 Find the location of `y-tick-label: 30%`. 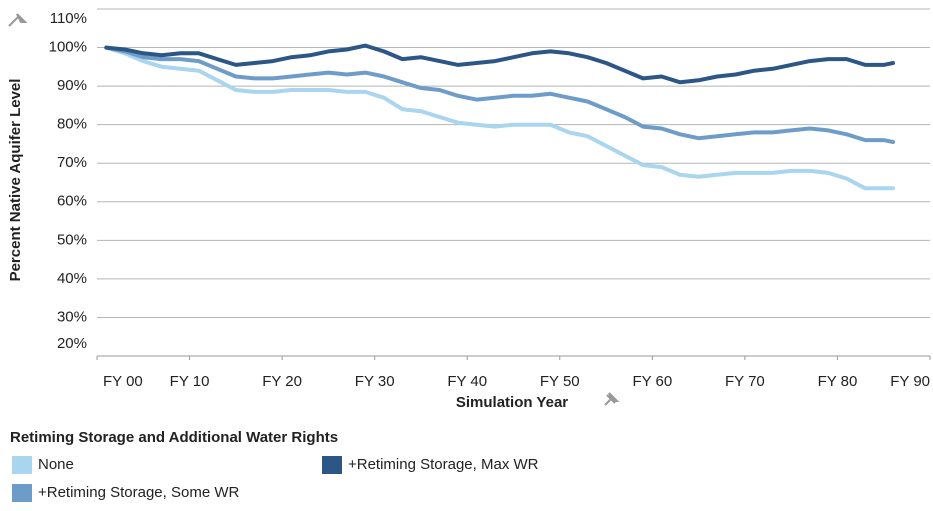

y-tick-label: 30% is located at coordinates (72, 316).